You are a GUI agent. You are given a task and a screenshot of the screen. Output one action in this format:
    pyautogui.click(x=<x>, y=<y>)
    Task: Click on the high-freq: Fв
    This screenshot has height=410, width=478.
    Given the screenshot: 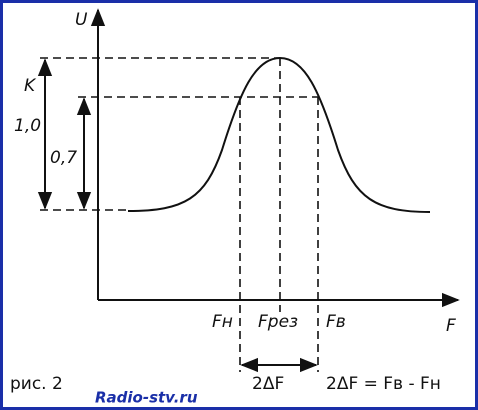 What is the action you would take?
    pyautogui.click(x=336, y=322)
    